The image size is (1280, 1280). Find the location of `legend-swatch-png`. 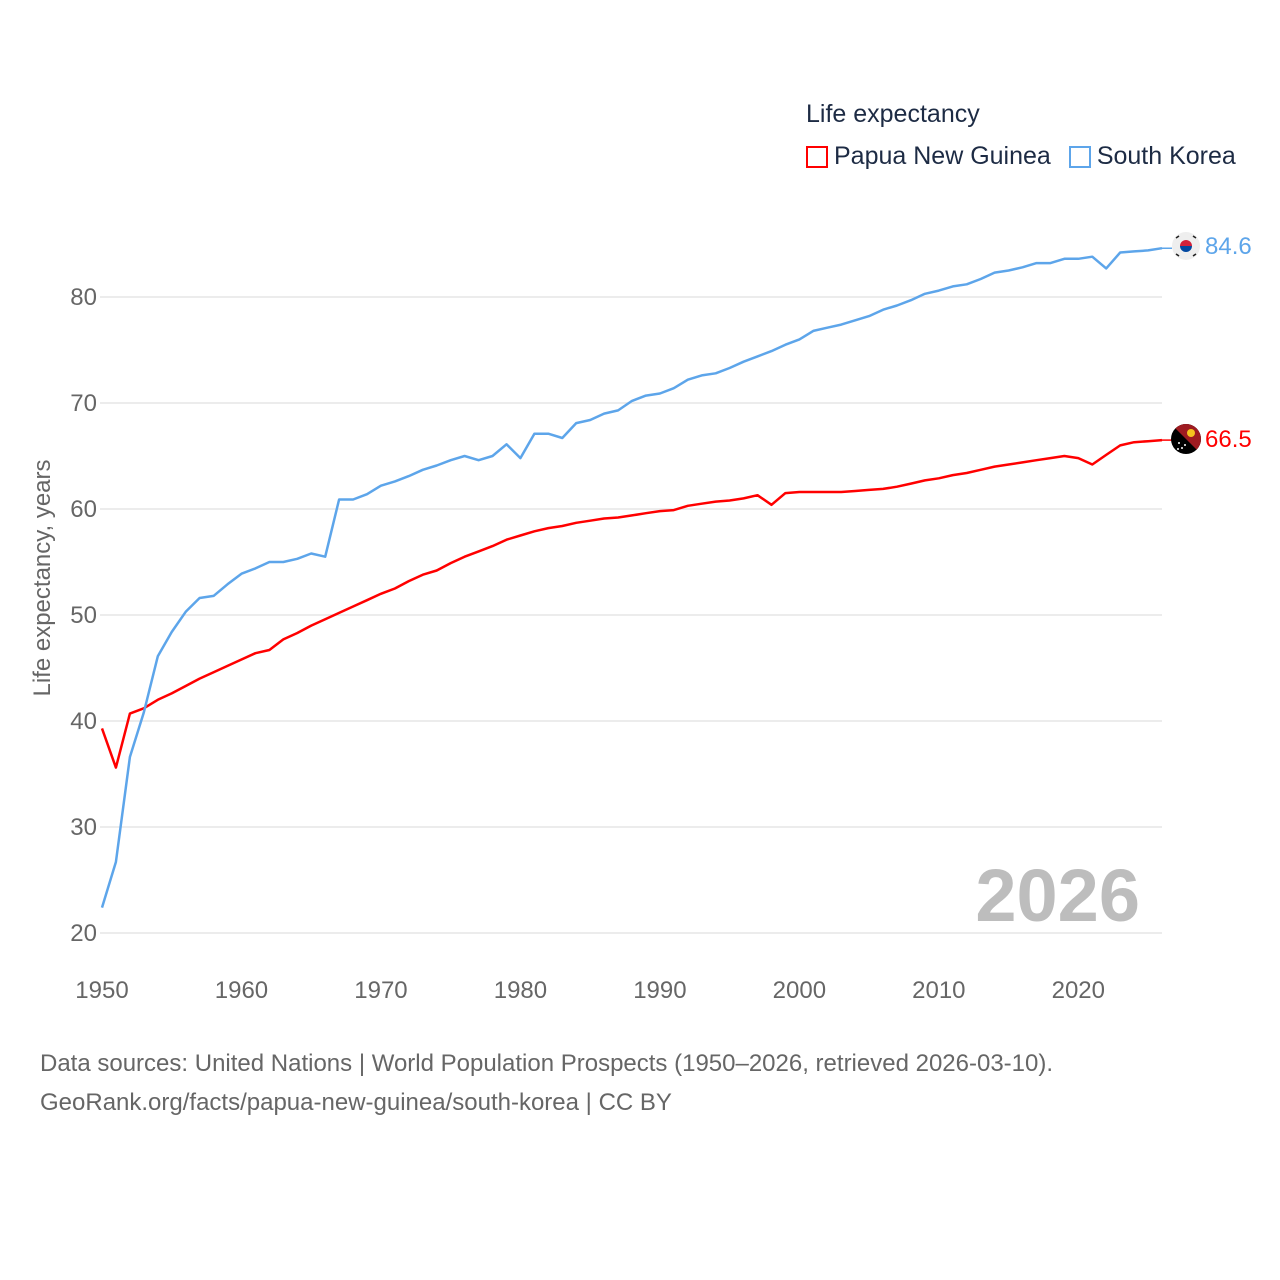

legend-swatch-png is located at coordinates (817, 156).